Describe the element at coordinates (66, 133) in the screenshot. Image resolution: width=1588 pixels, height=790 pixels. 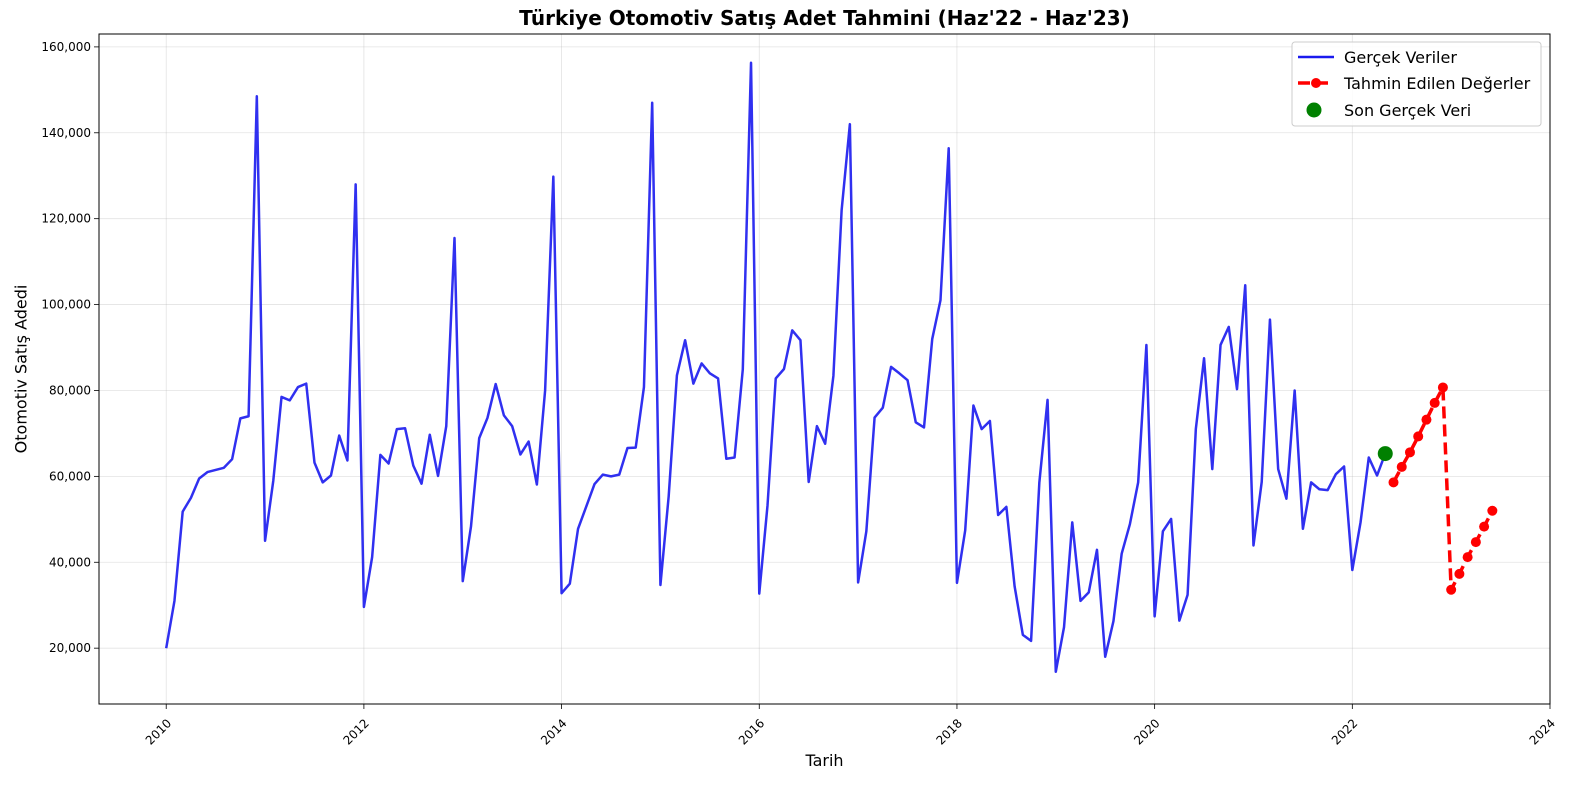
I see `y-tick-label: 140,000` at that location.